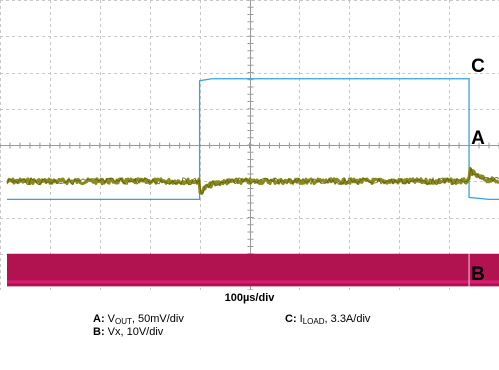  What do you see at coordinates (478, 274) in the screenshot?
I see `channel-b-marker: B` at bounding box center [478, 274].